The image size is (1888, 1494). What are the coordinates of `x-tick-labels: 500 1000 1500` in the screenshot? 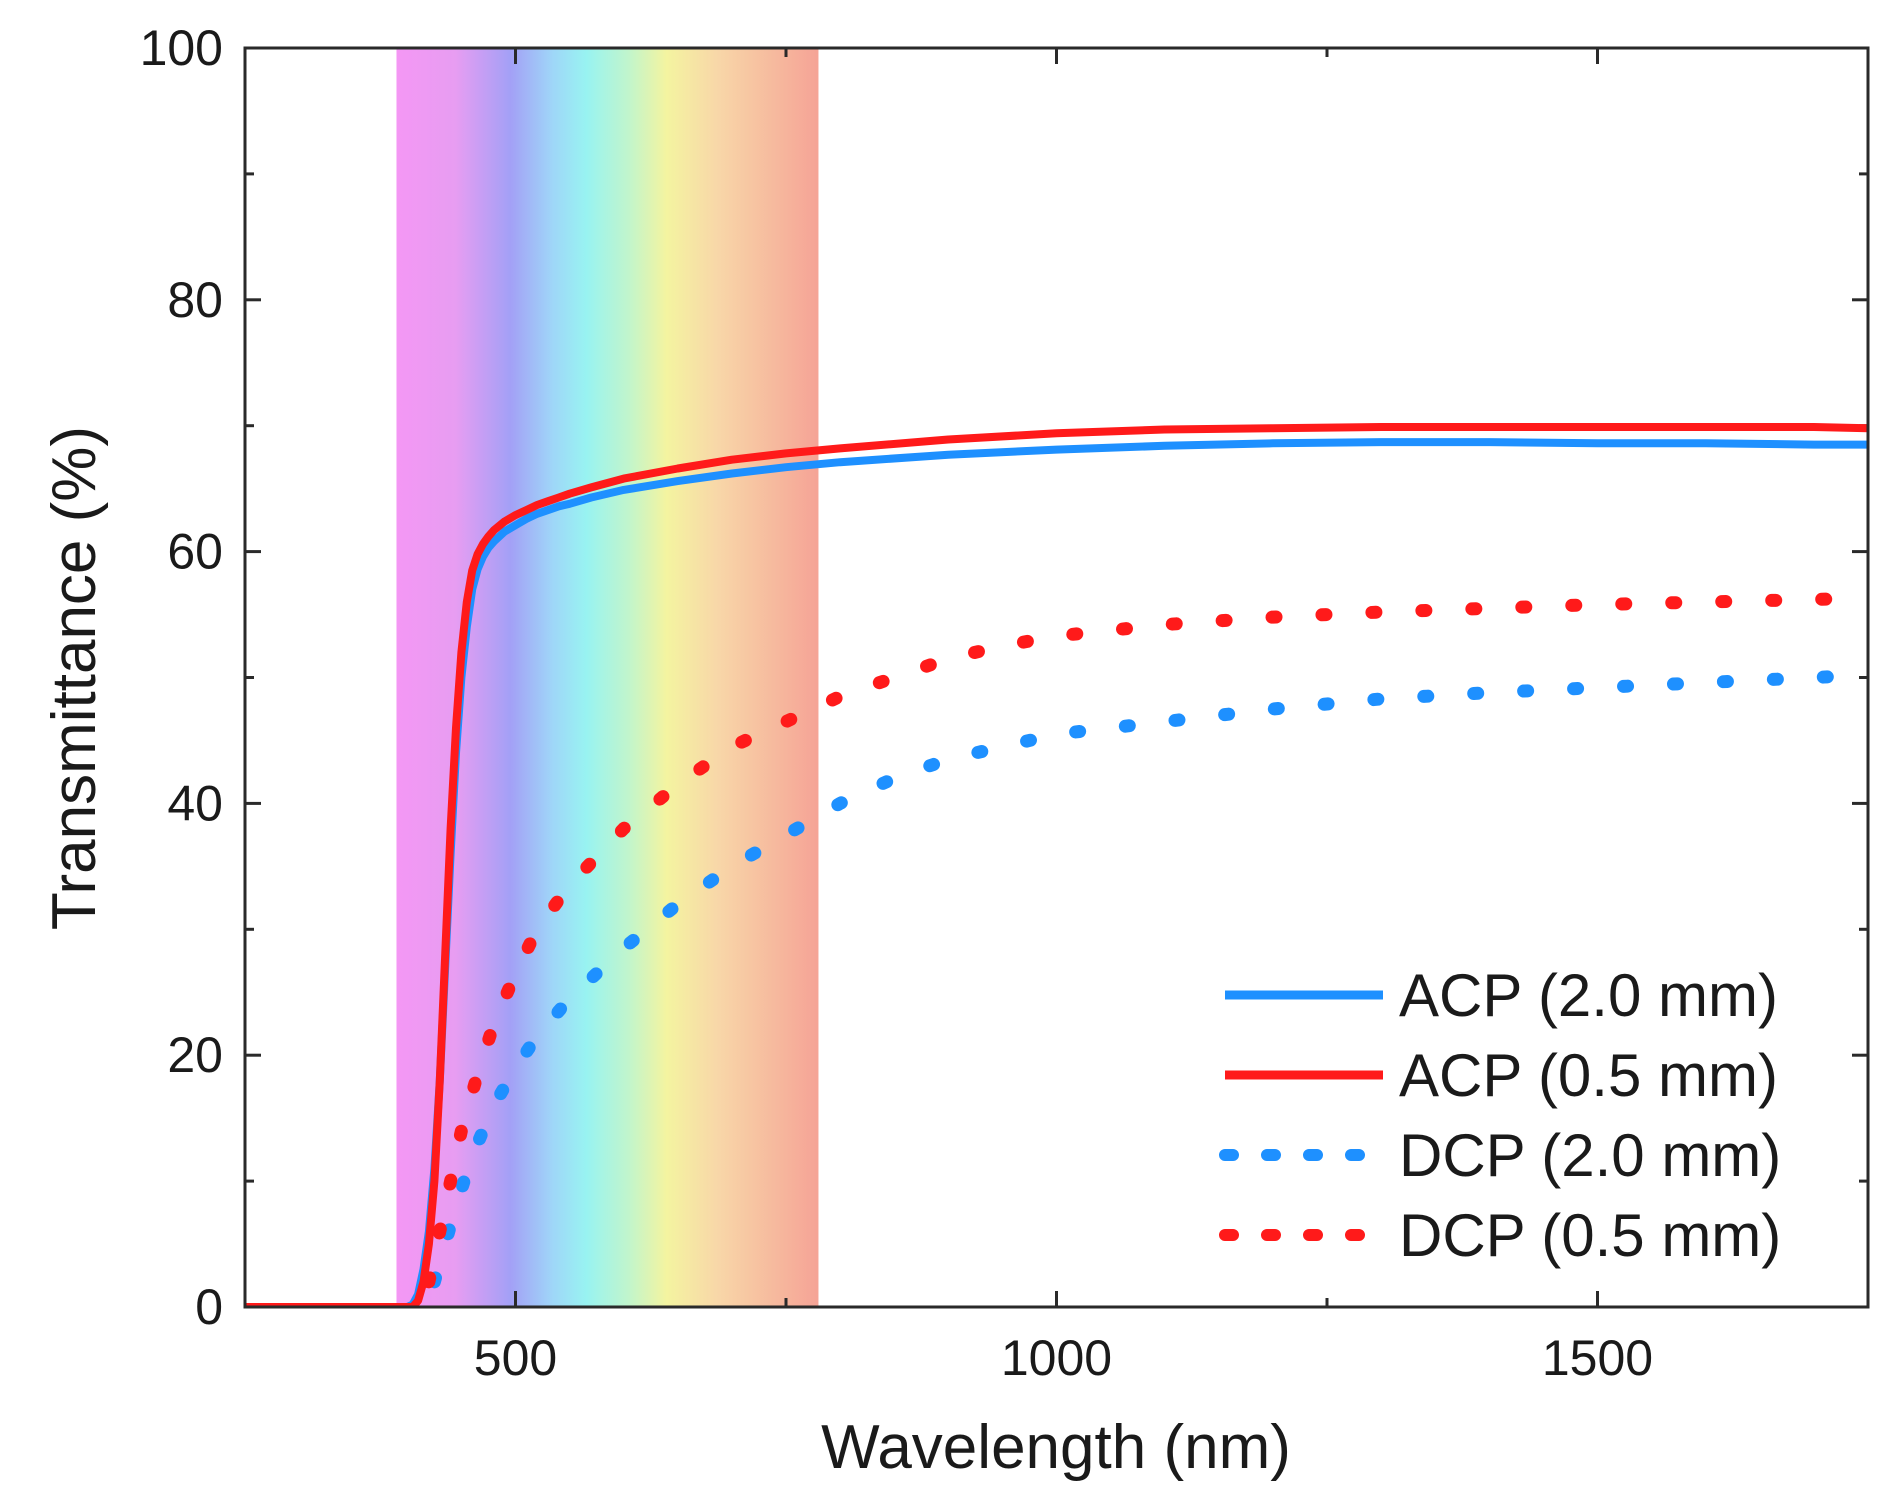 It's located at (1063, 1358).